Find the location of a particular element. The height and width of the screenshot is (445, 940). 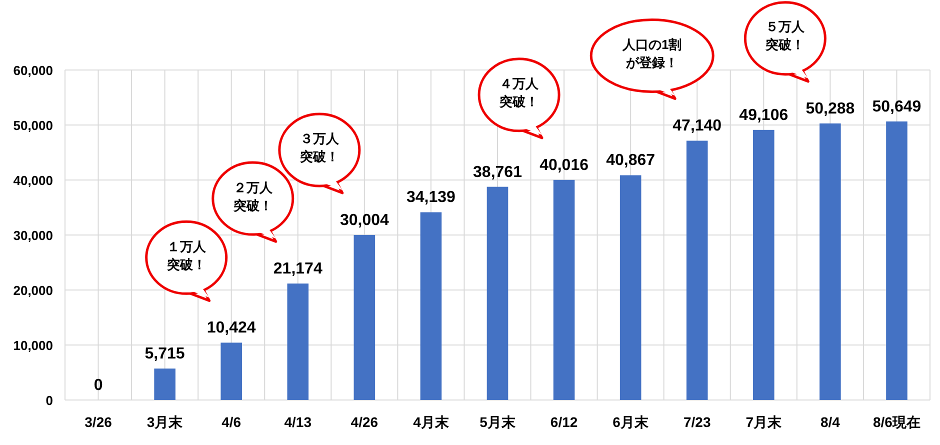

x-tick-label: 4/13 is located at coordinates (298, 422).